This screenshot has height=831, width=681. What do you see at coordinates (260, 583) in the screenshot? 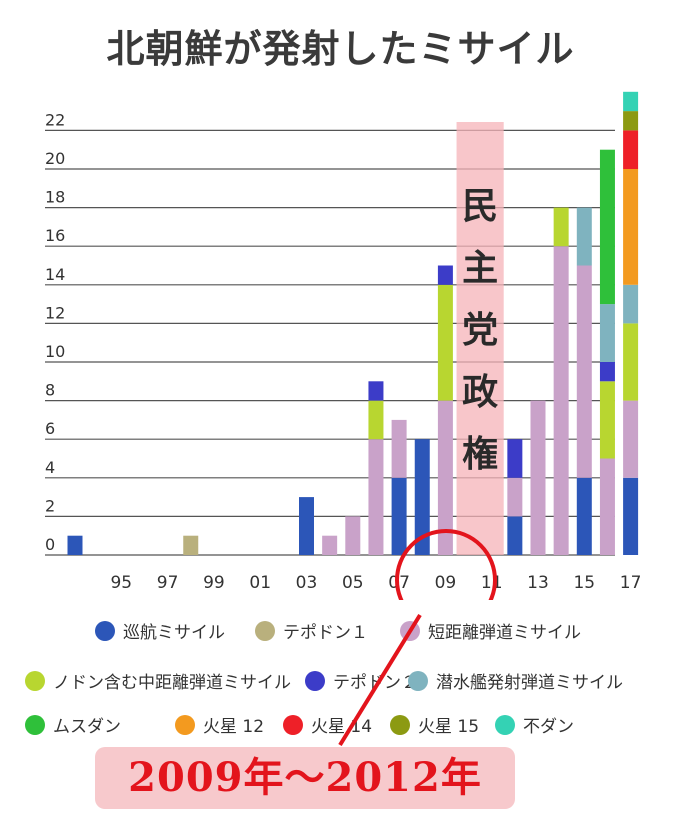
I see `x-tick-label: 01` at bounding box center [260, 583].